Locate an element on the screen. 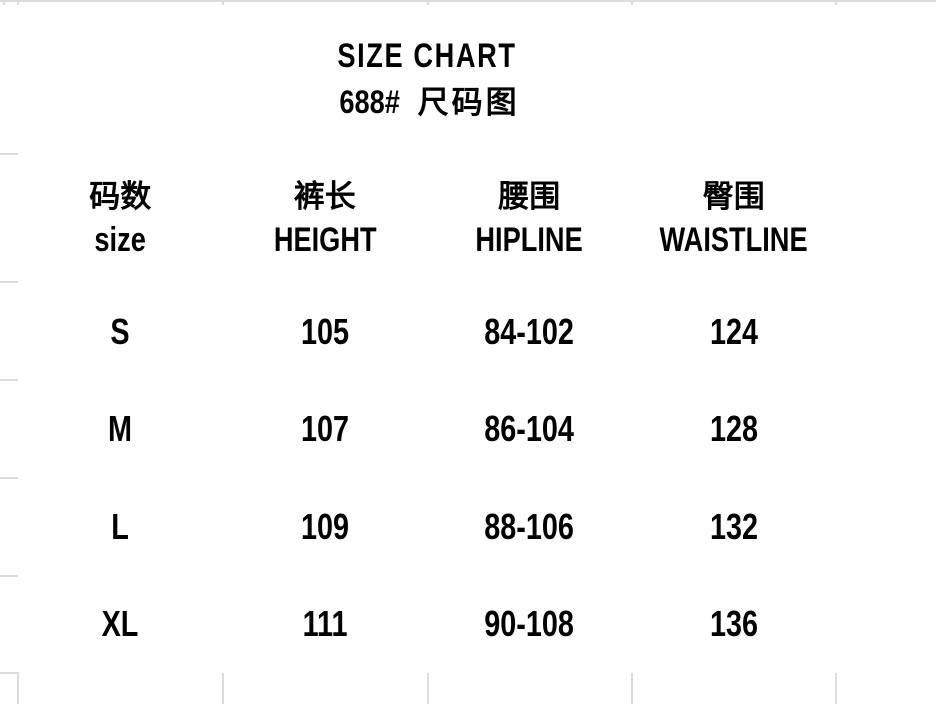  row-xl-size-value: XL is located at coordinates (120, 624).